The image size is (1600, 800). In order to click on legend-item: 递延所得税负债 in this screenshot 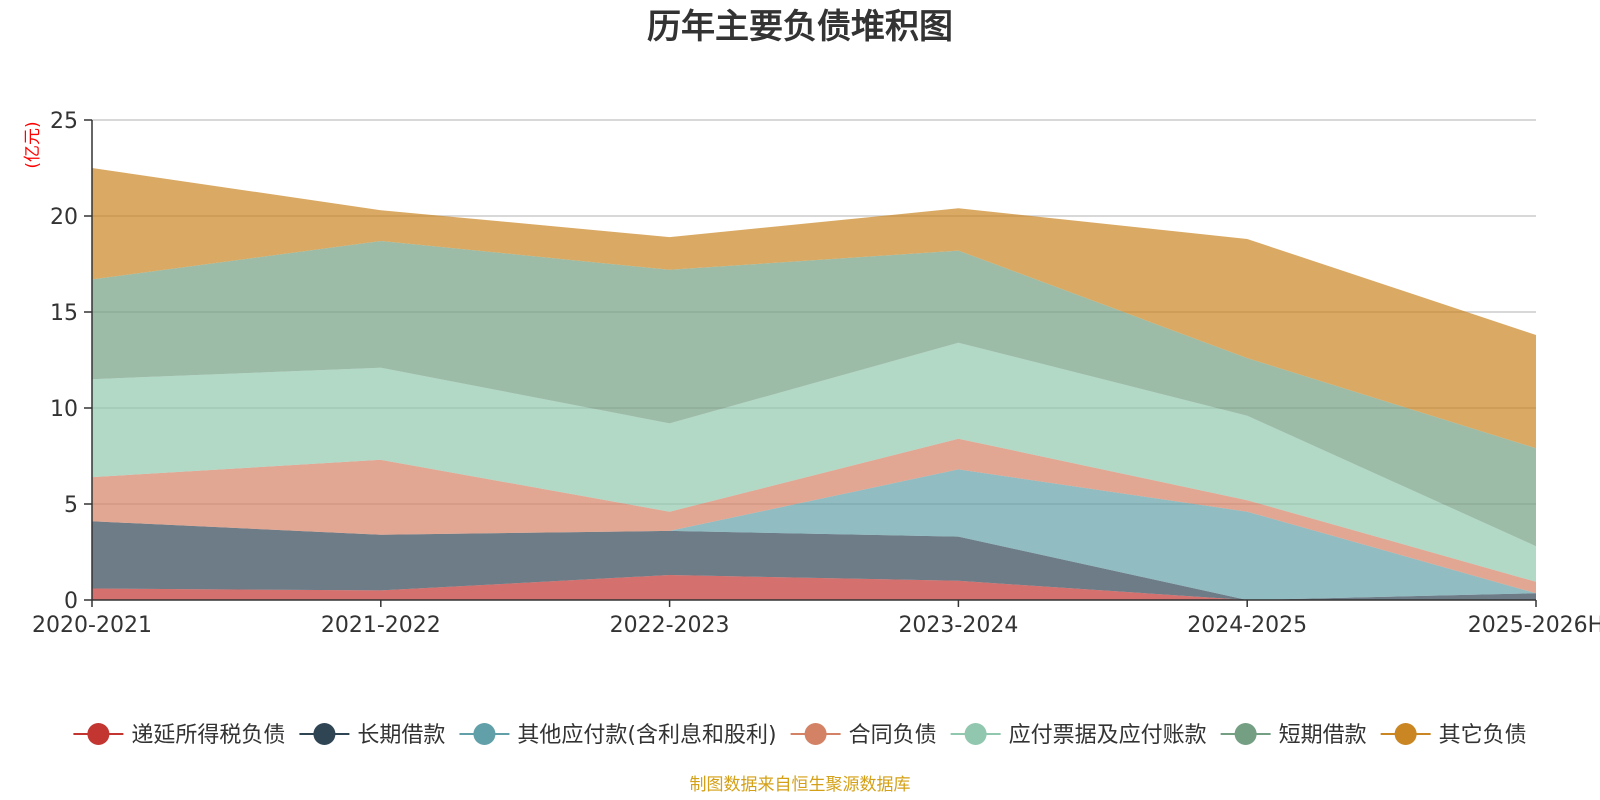, I will do `click(179, 735)`.